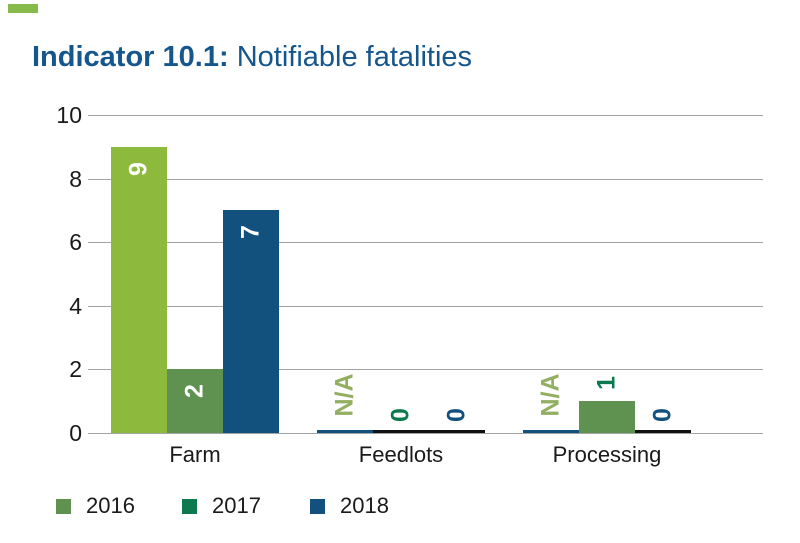 This screenshot has height=543, width=800. What do you see at coordinates (75, 242) in the screenshot?
I see `y-axis-tick-label: 6` at bounding box center [75, 242].